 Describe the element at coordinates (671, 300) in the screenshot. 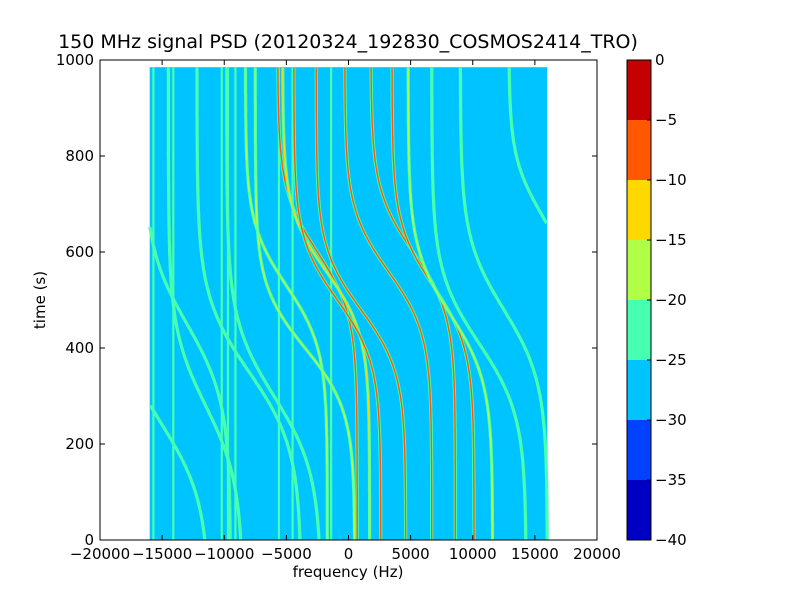

I see `colorbar-tick-label: −20` at that location.